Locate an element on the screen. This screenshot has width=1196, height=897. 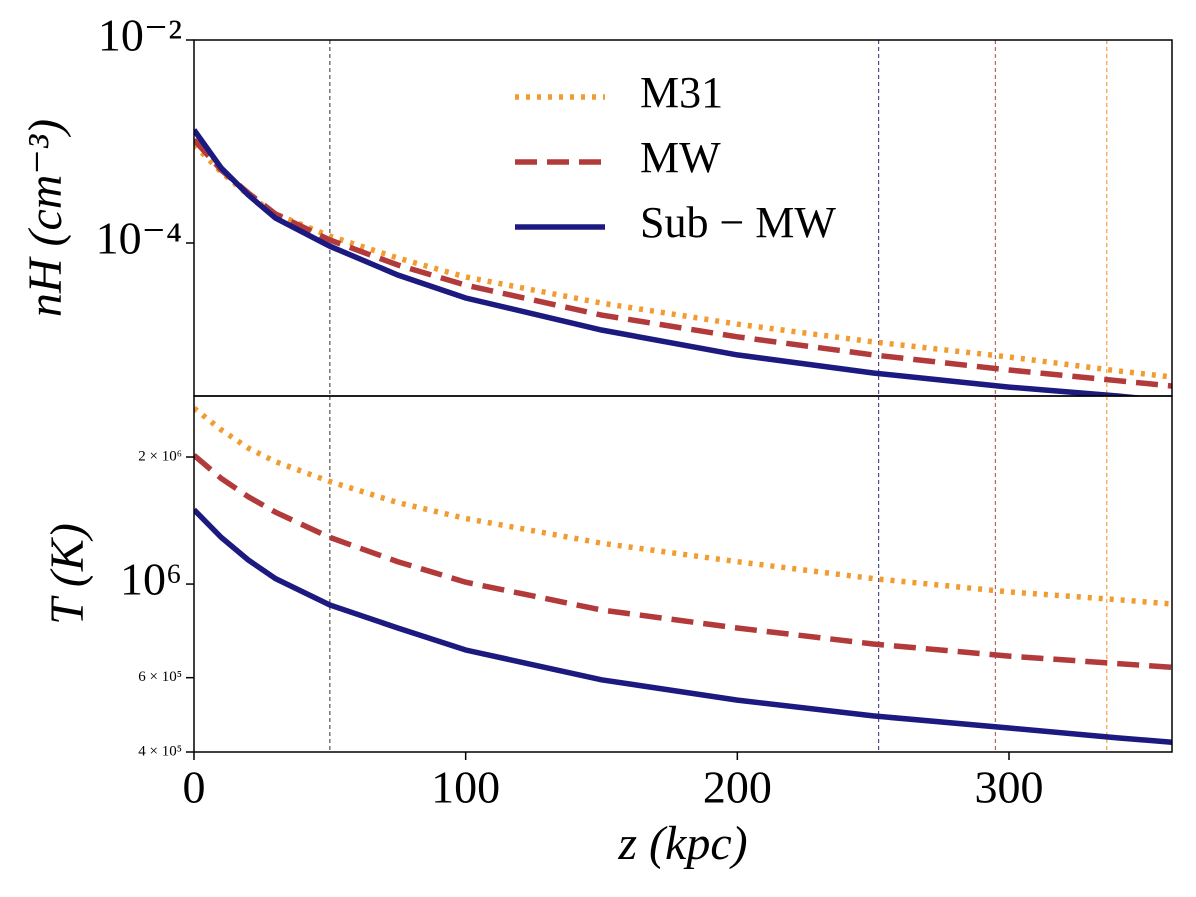
y-tick-label: 10⁶ is located at coordinates (151, 579).